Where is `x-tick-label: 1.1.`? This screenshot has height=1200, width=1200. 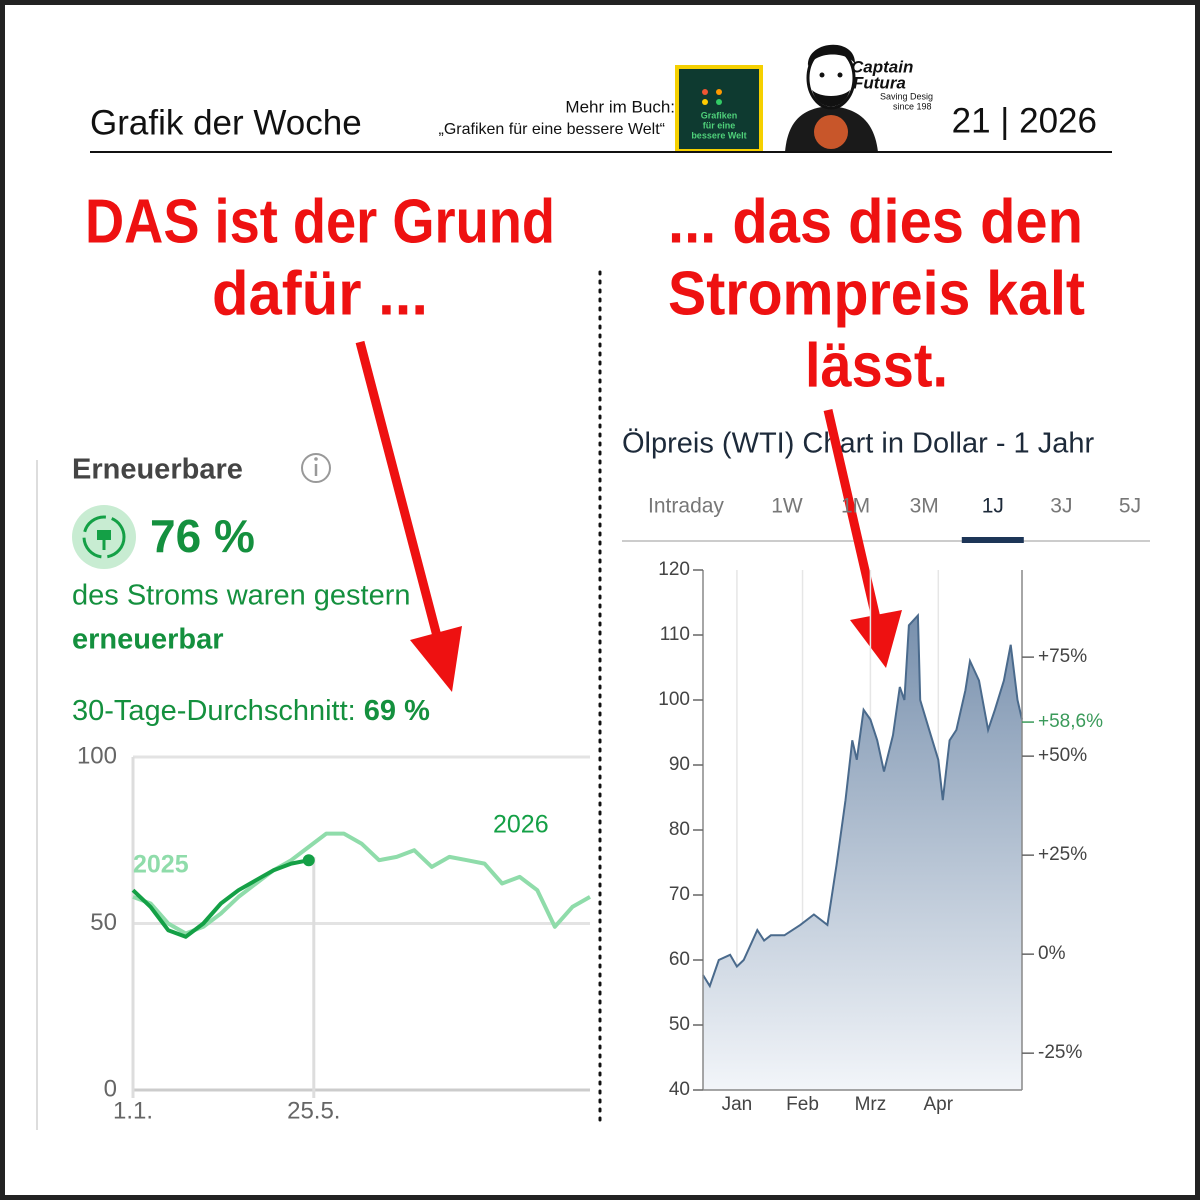 x-tick-label: 1.1. is located at coordinates (133, 1110).